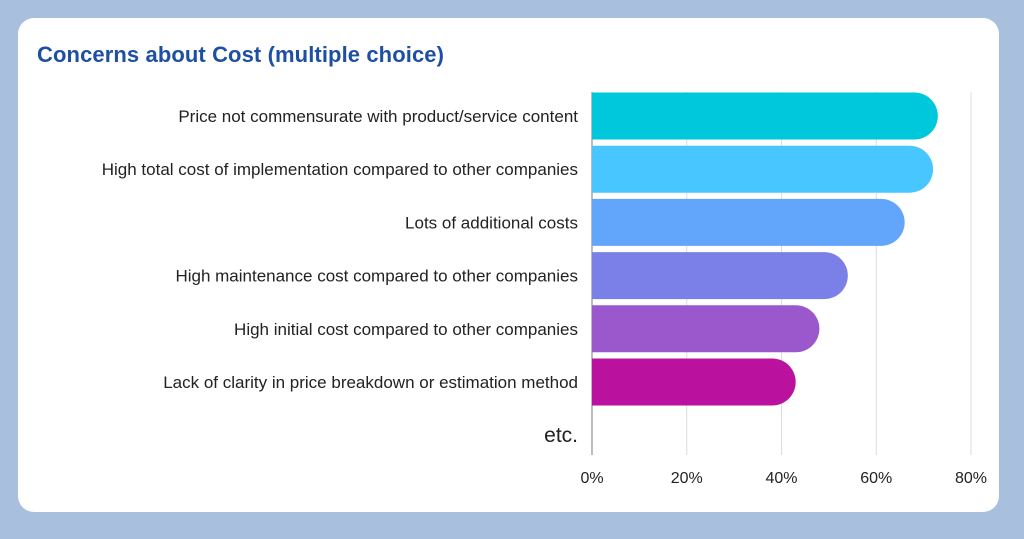 This screenshot has width=1024, height=539. What do you see at coordinates (491, 222) in the screenshot?
I see `category-label: Lots of additional costs` at bounding box center [491, 222].